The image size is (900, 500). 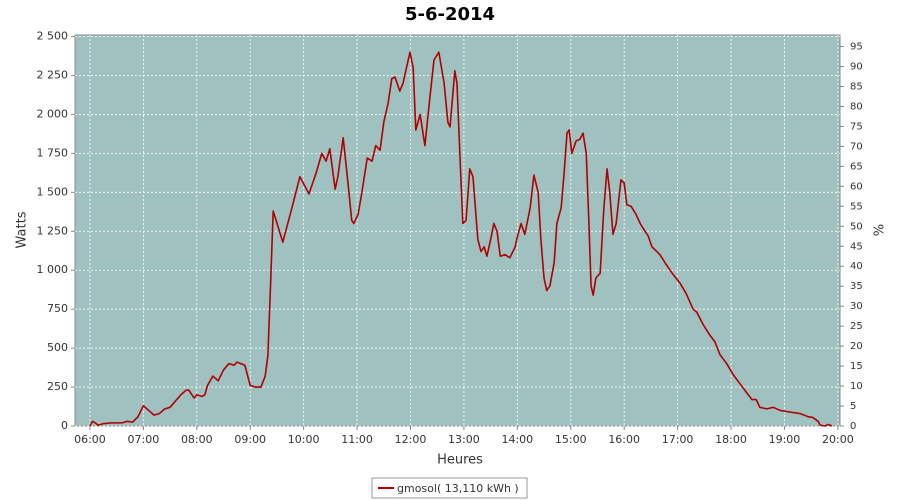 What do you see at coordinates (856, 166) in the screenshot?
I see `y2-tick-label: 65` at bounding box center [856, 166].